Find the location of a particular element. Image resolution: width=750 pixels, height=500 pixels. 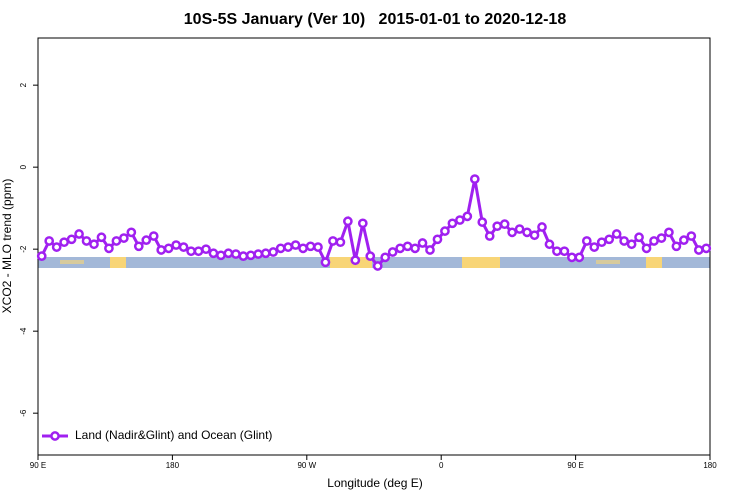

y-tick-label: 2 is located at coordinates (23, 84).